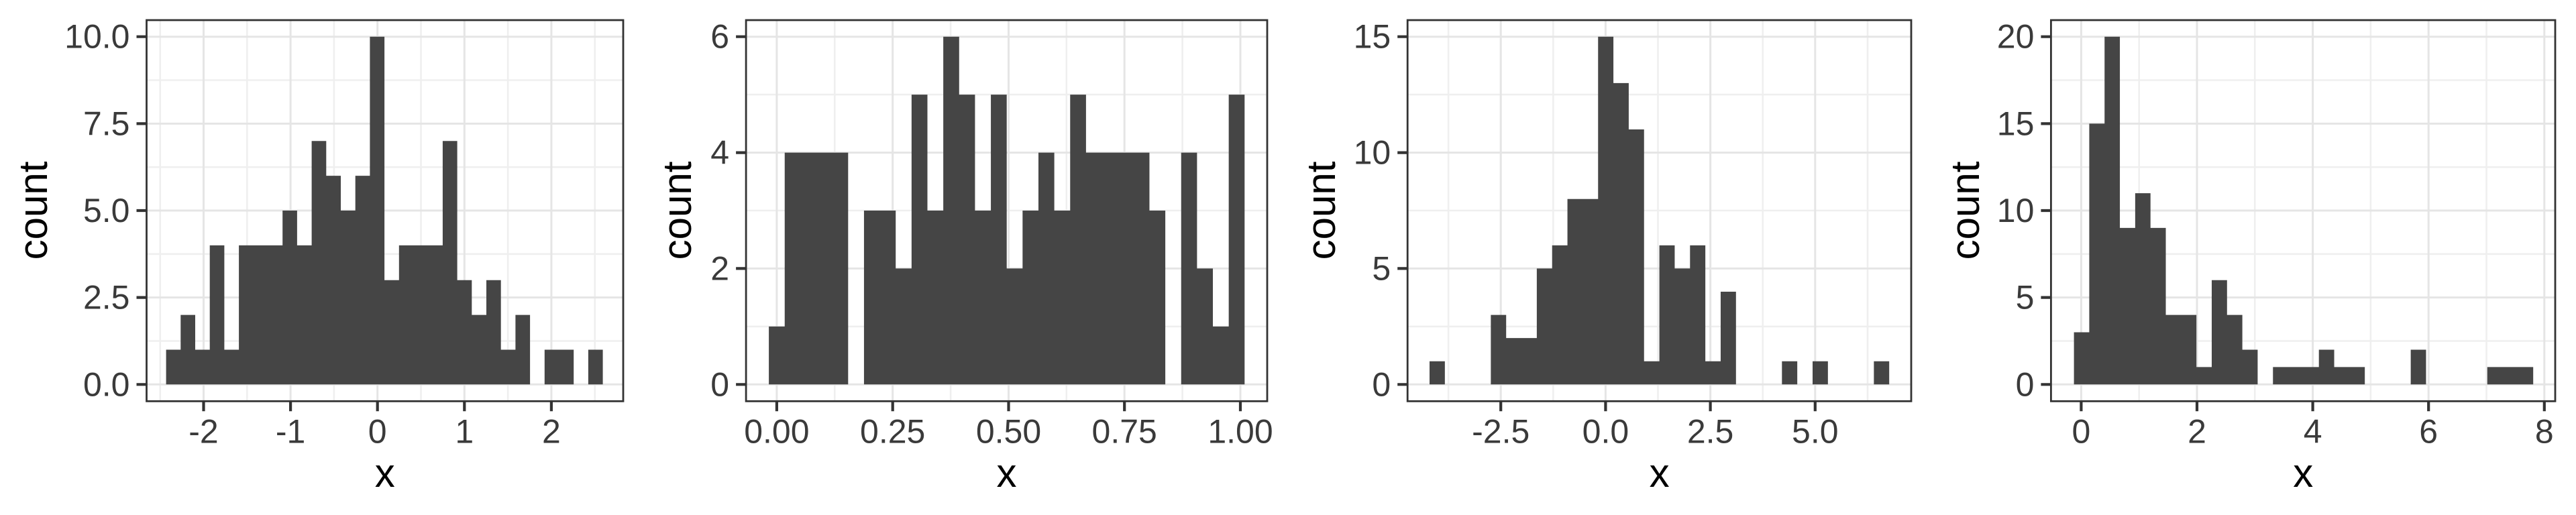 The height and width of the screenshot is (515, 2576). What do you see at coordinates (776, 432) in the screenshot?
I see `svg-text: 0.00` at bounding box center [776, 432].